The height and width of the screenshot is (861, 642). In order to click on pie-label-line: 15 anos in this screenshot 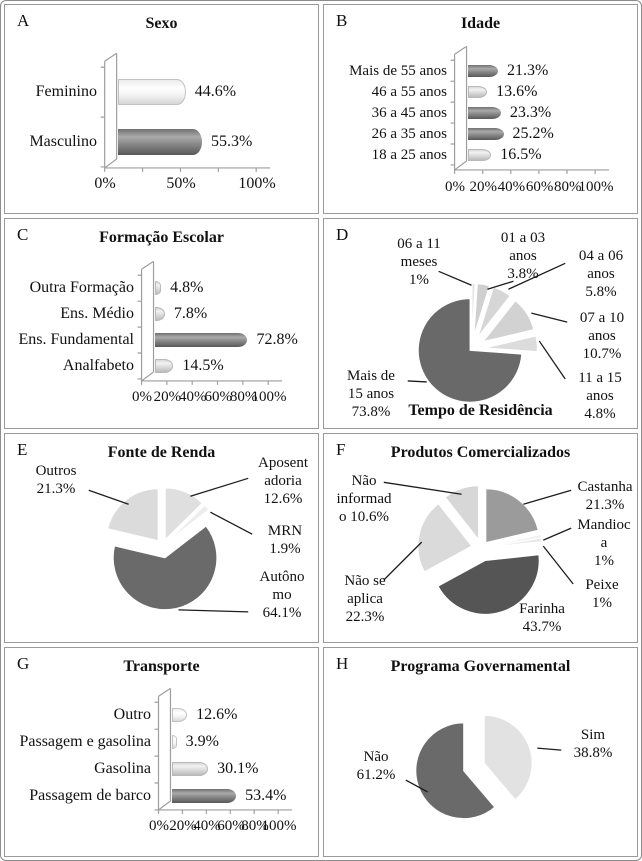, I will do `click(371, 394)`.